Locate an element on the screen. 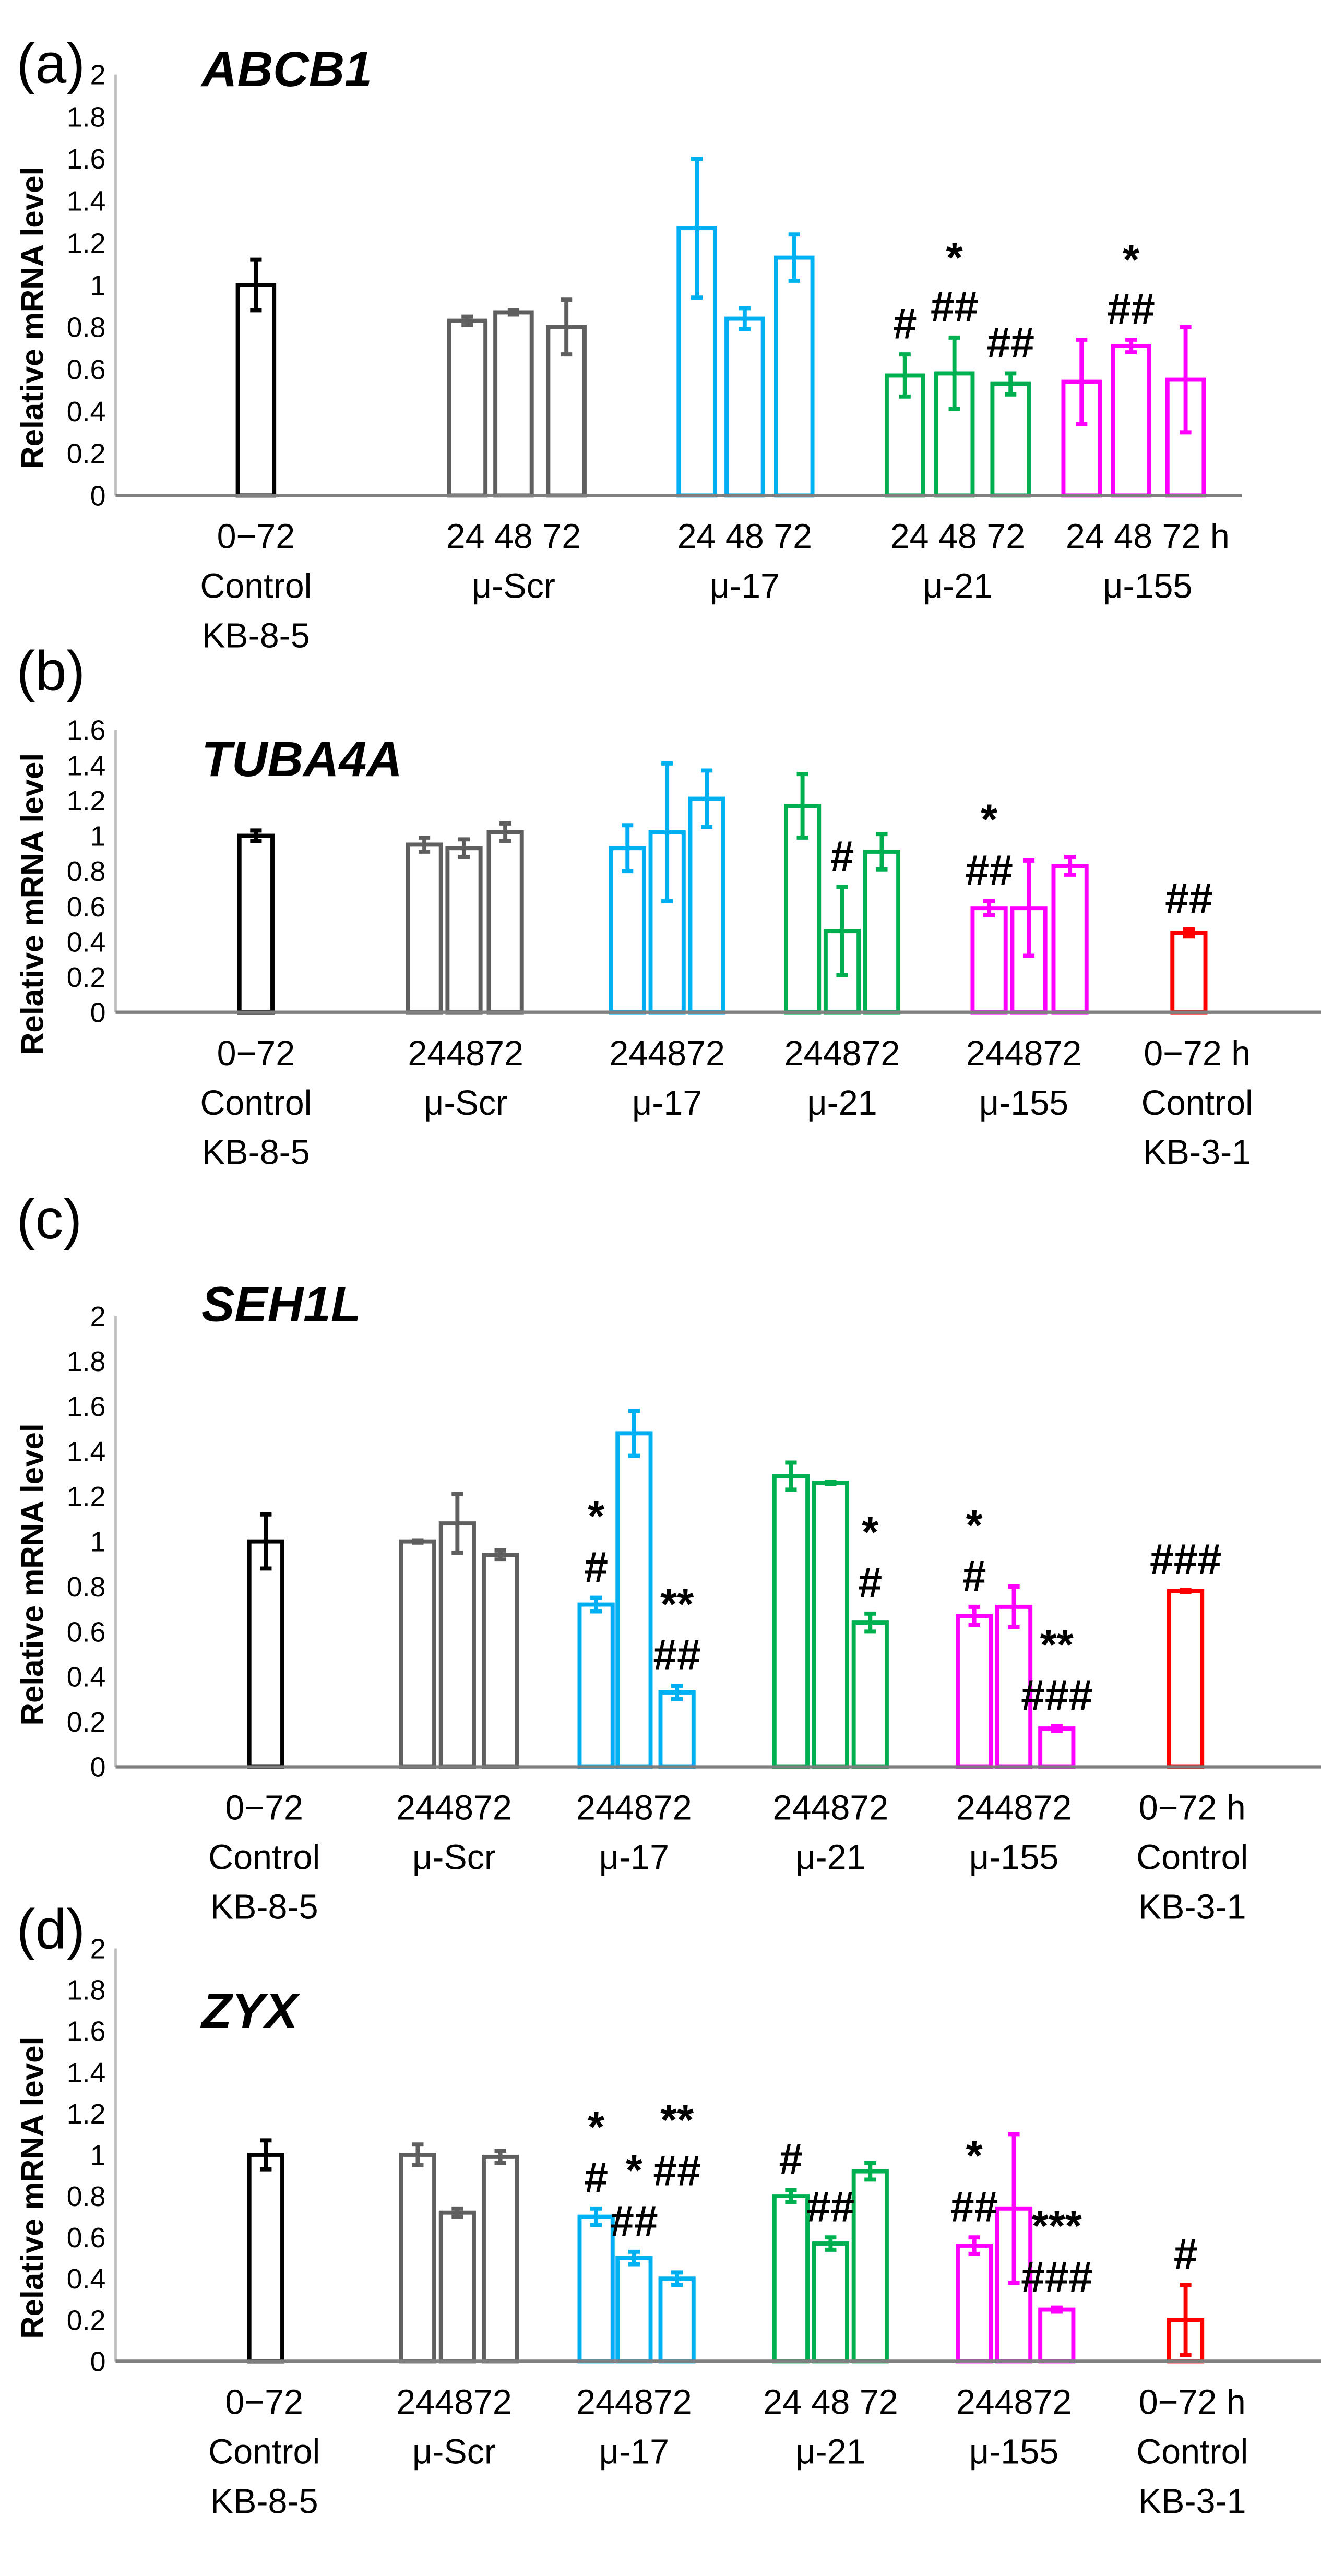 Image resolution: width=1321 pixels, height=2576 pixels. x-group-label: KB-8-5 is located at coordinates (264, 2502).